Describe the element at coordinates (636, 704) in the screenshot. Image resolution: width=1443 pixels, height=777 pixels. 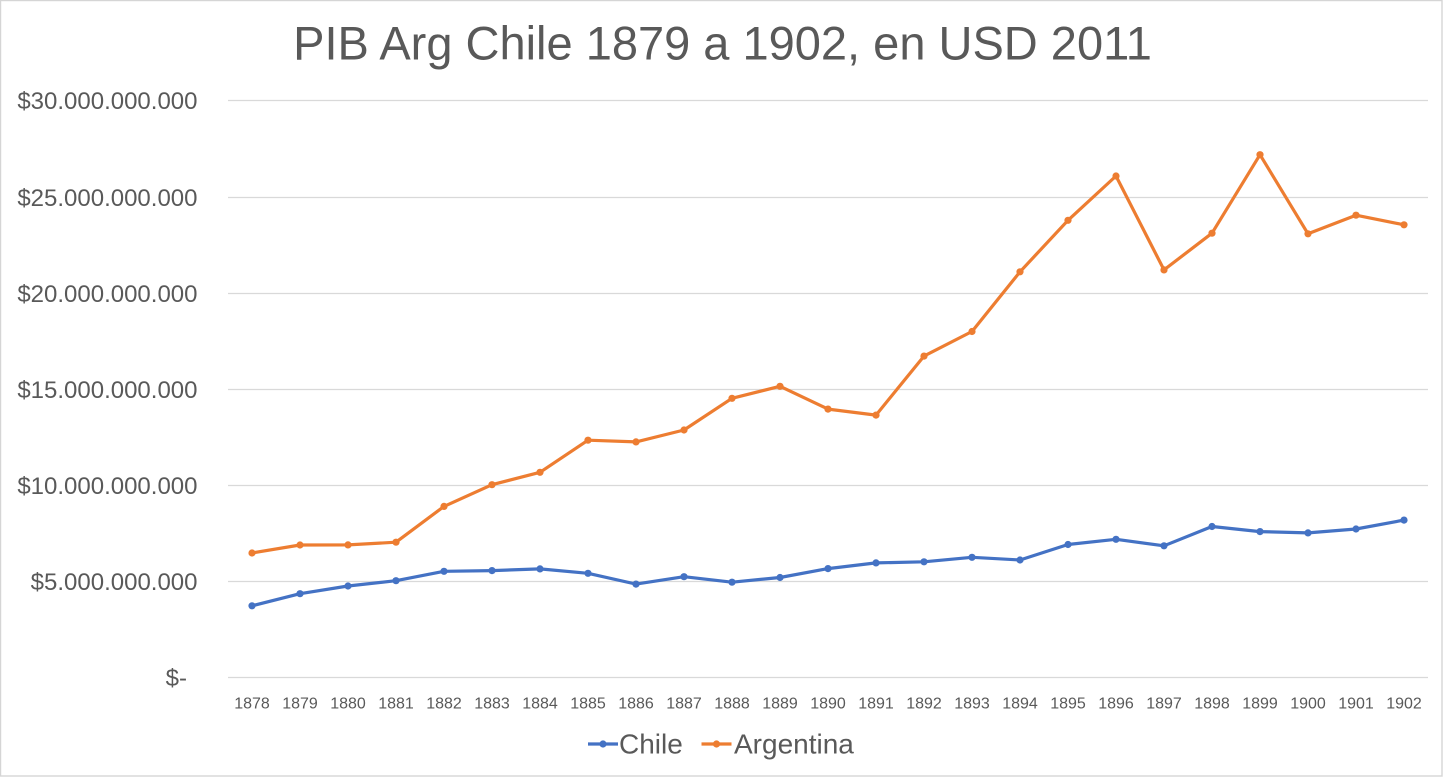
I see `svg-text: 1886` at that location.